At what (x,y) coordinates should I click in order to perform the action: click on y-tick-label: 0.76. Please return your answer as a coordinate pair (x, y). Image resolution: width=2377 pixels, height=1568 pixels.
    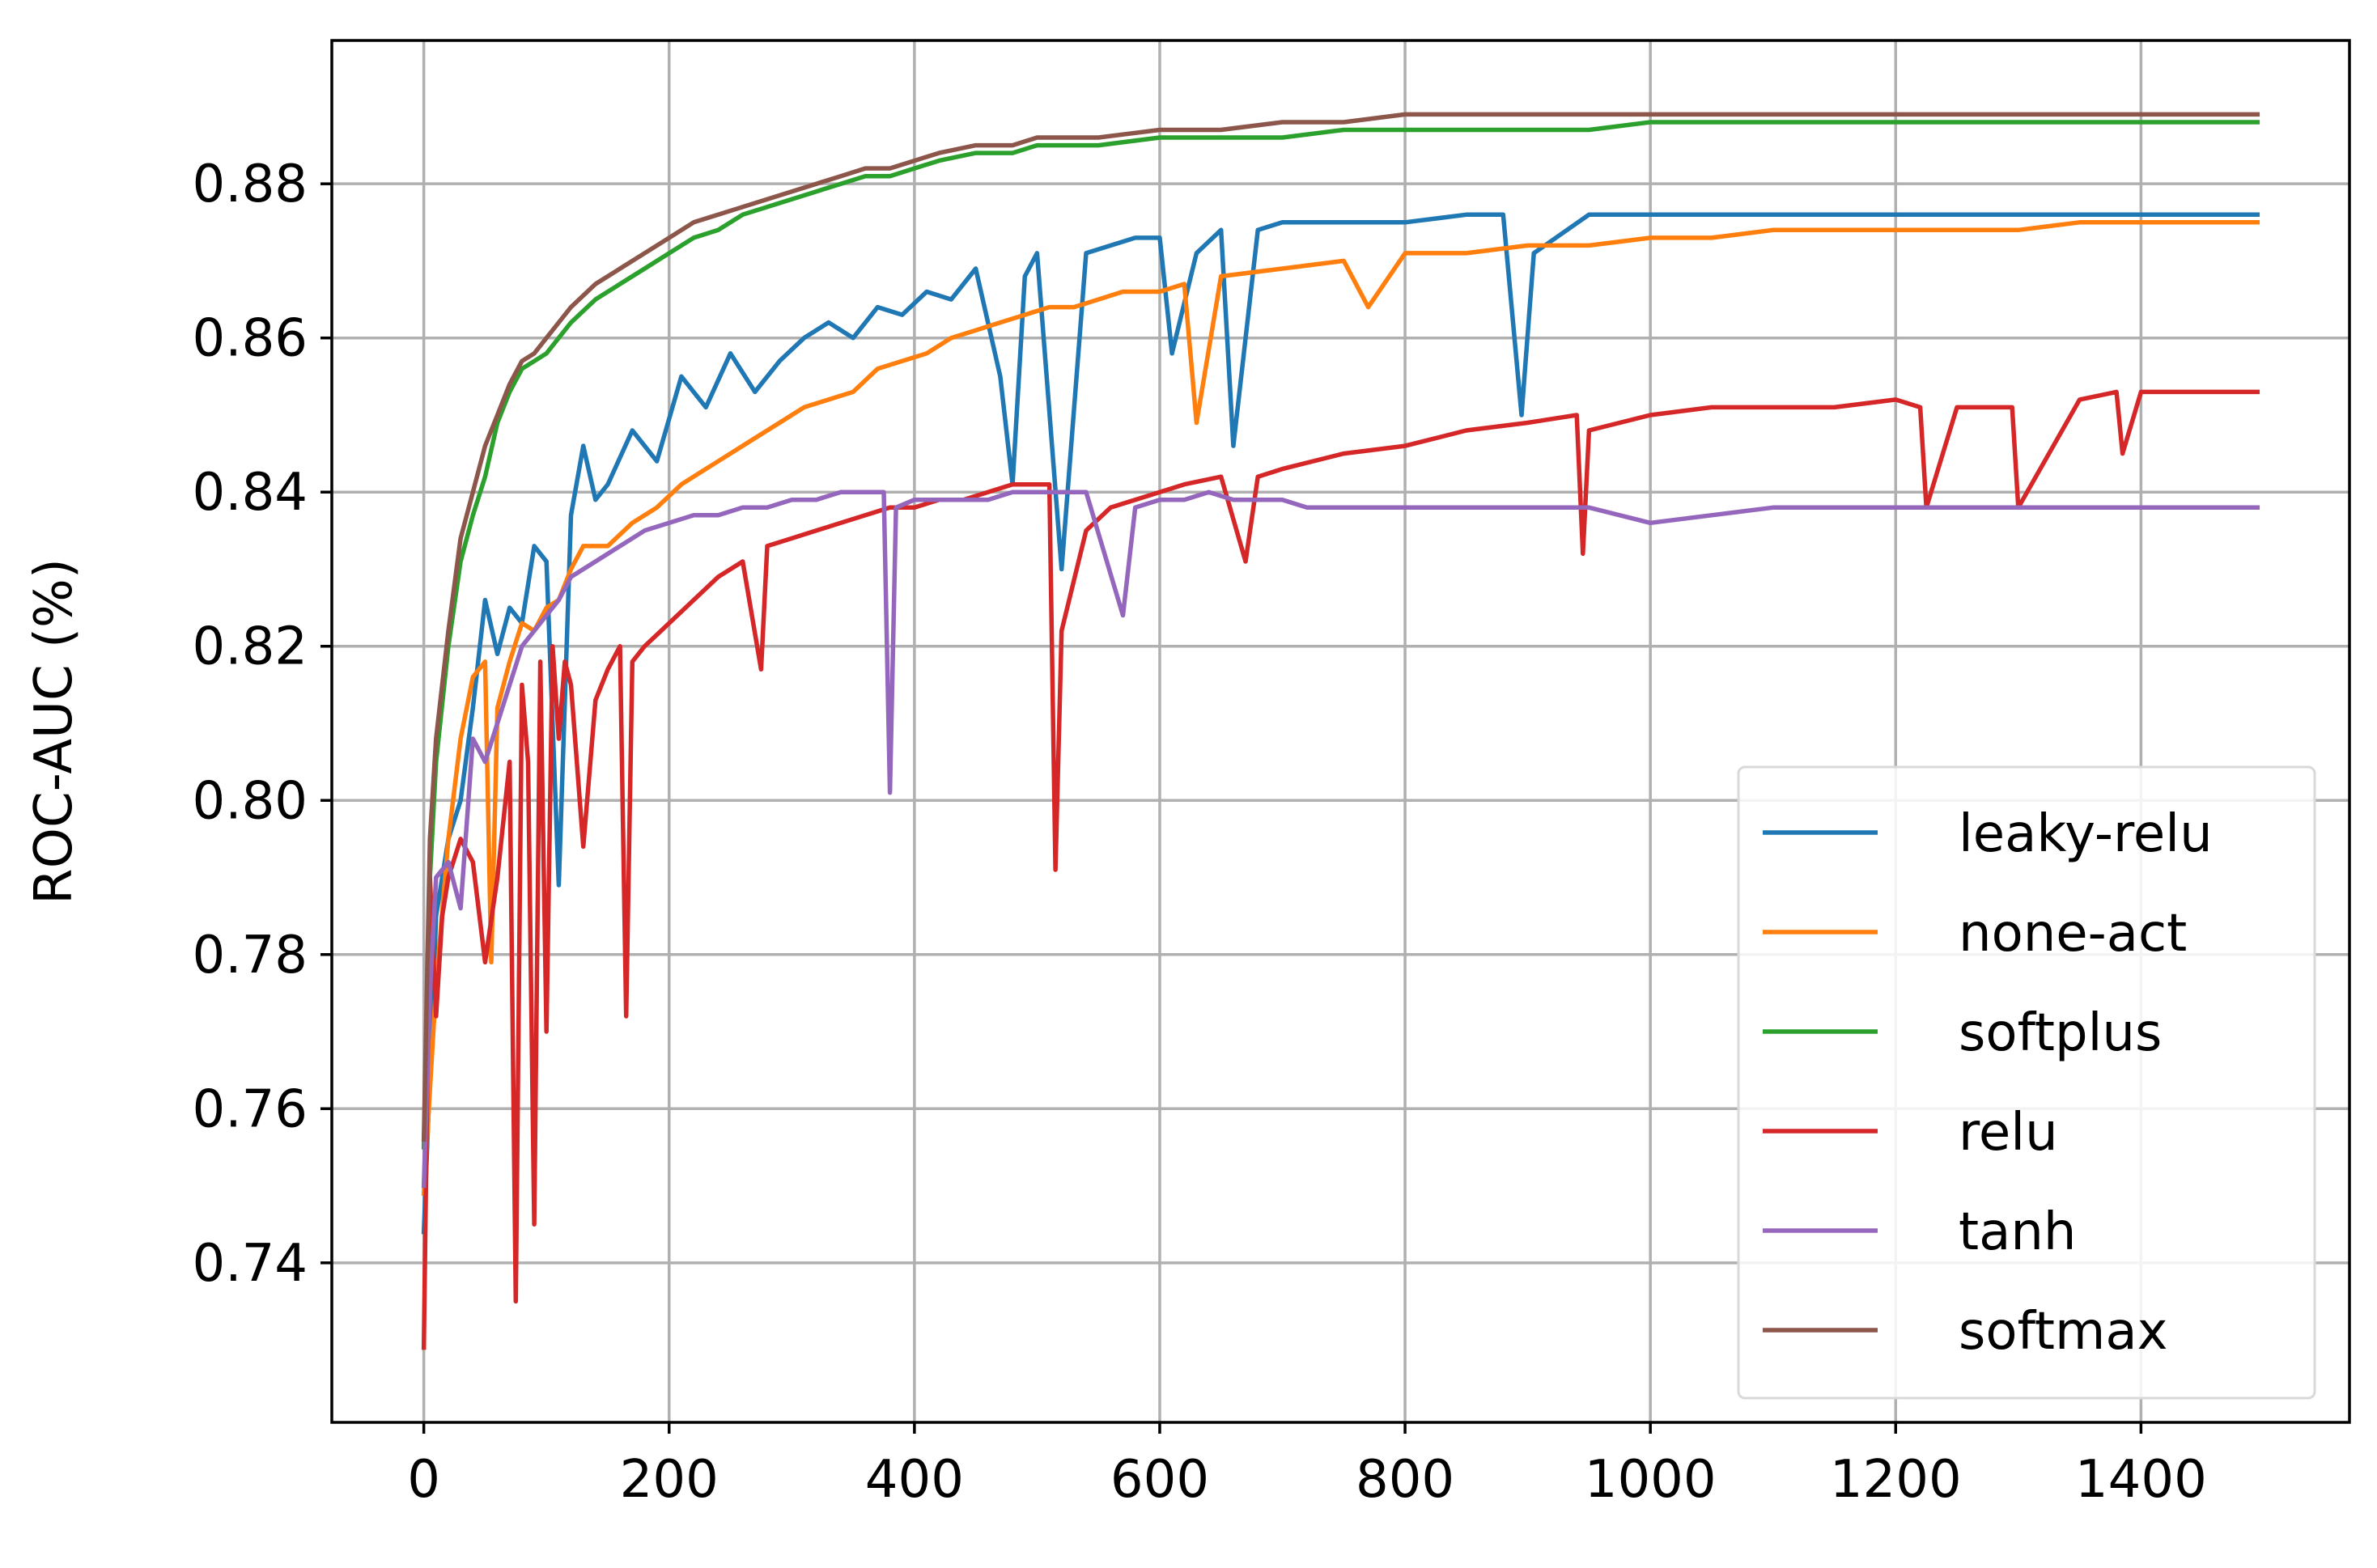
    Looking at the image, I should click on (250, 1109).